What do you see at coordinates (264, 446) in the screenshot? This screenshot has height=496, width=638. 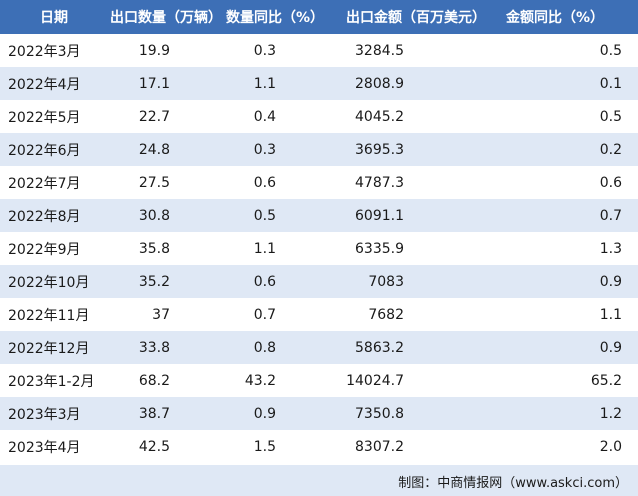 I see `cell-quantity-yoy: 1.5` at bounding box center [264, 446].